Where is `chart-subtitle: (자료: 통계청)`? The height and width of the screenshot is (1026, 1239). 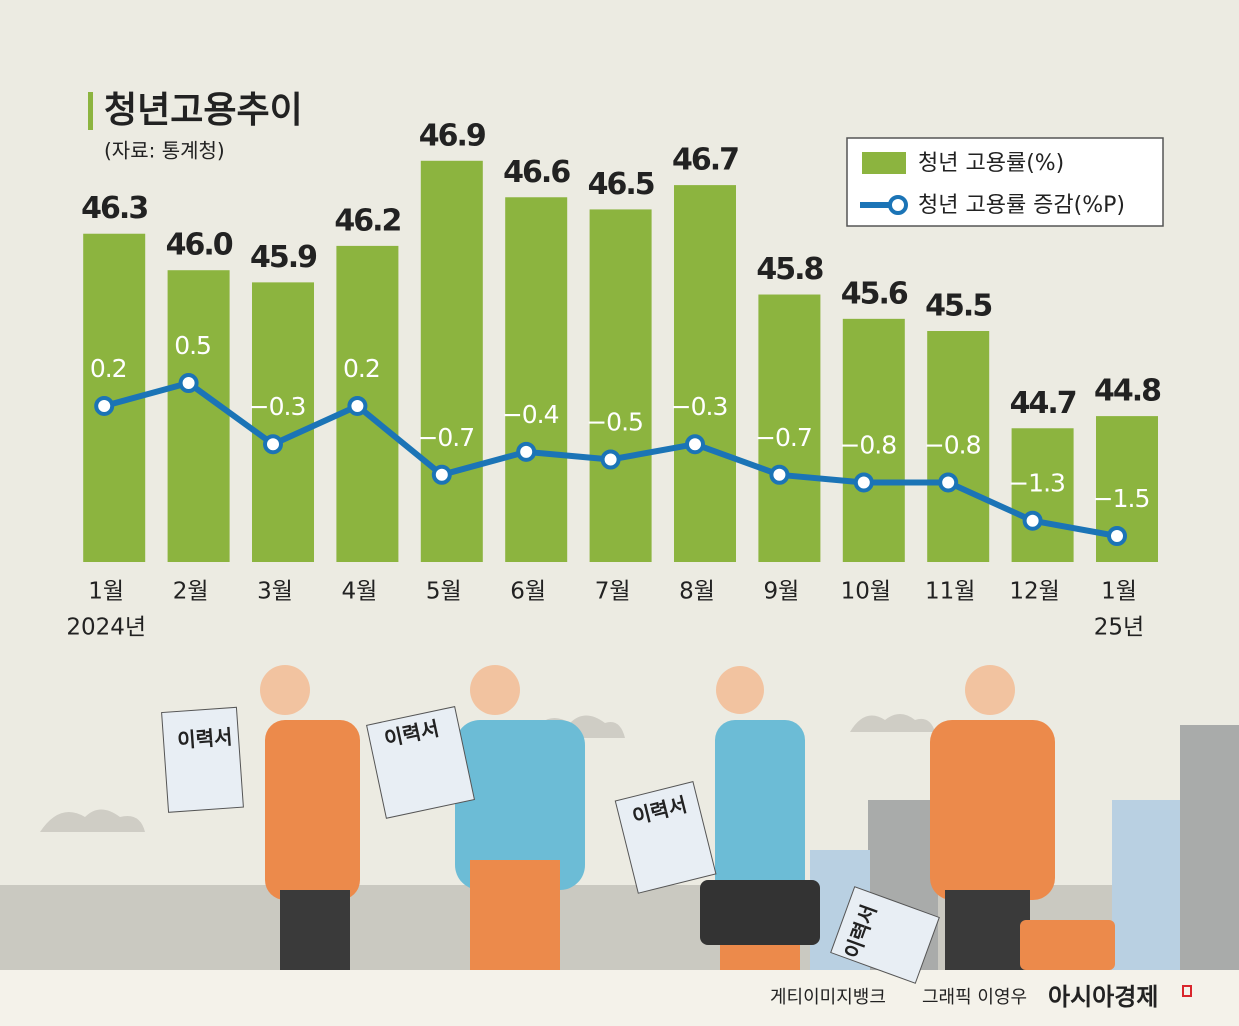
chart-subtitle: (자료: 통계청) is located at coordinates (164, 151).